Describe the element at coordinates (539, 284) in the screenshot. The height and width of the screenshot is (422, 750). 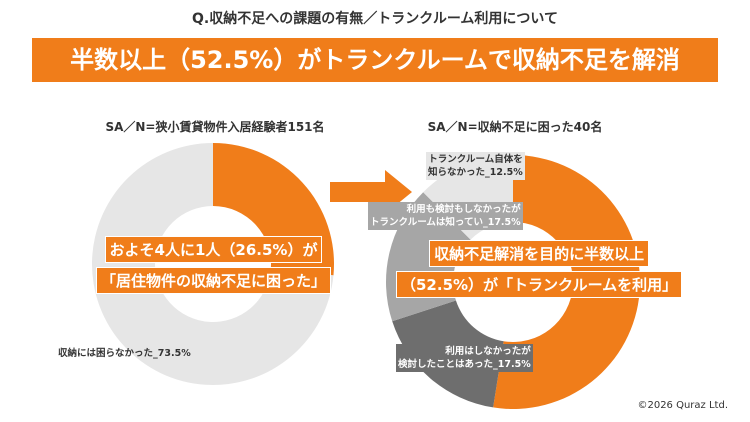
I see `callout-line: （52.5%）が「トランクルームを利用」` at that location.